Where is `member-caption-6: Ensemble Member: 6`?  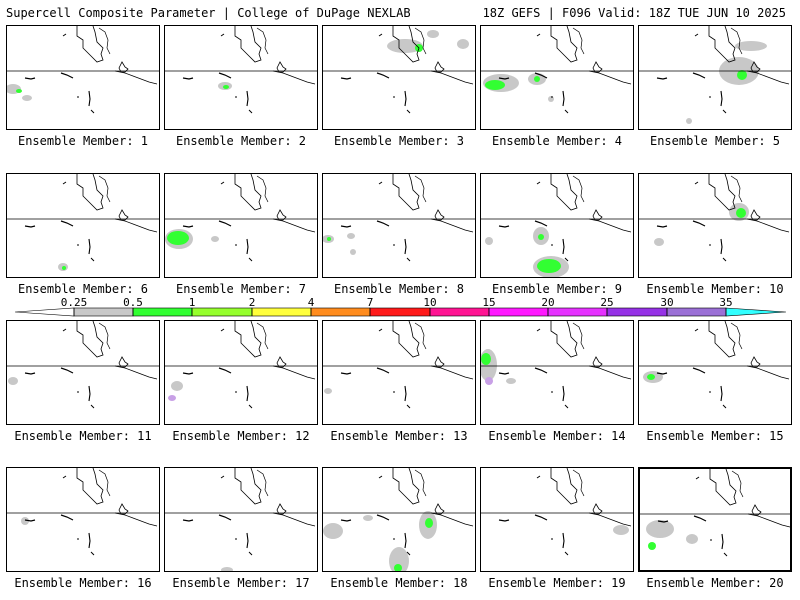 member-caption-6: Ensemble Member: 6 is located at coordinates (83, 289).